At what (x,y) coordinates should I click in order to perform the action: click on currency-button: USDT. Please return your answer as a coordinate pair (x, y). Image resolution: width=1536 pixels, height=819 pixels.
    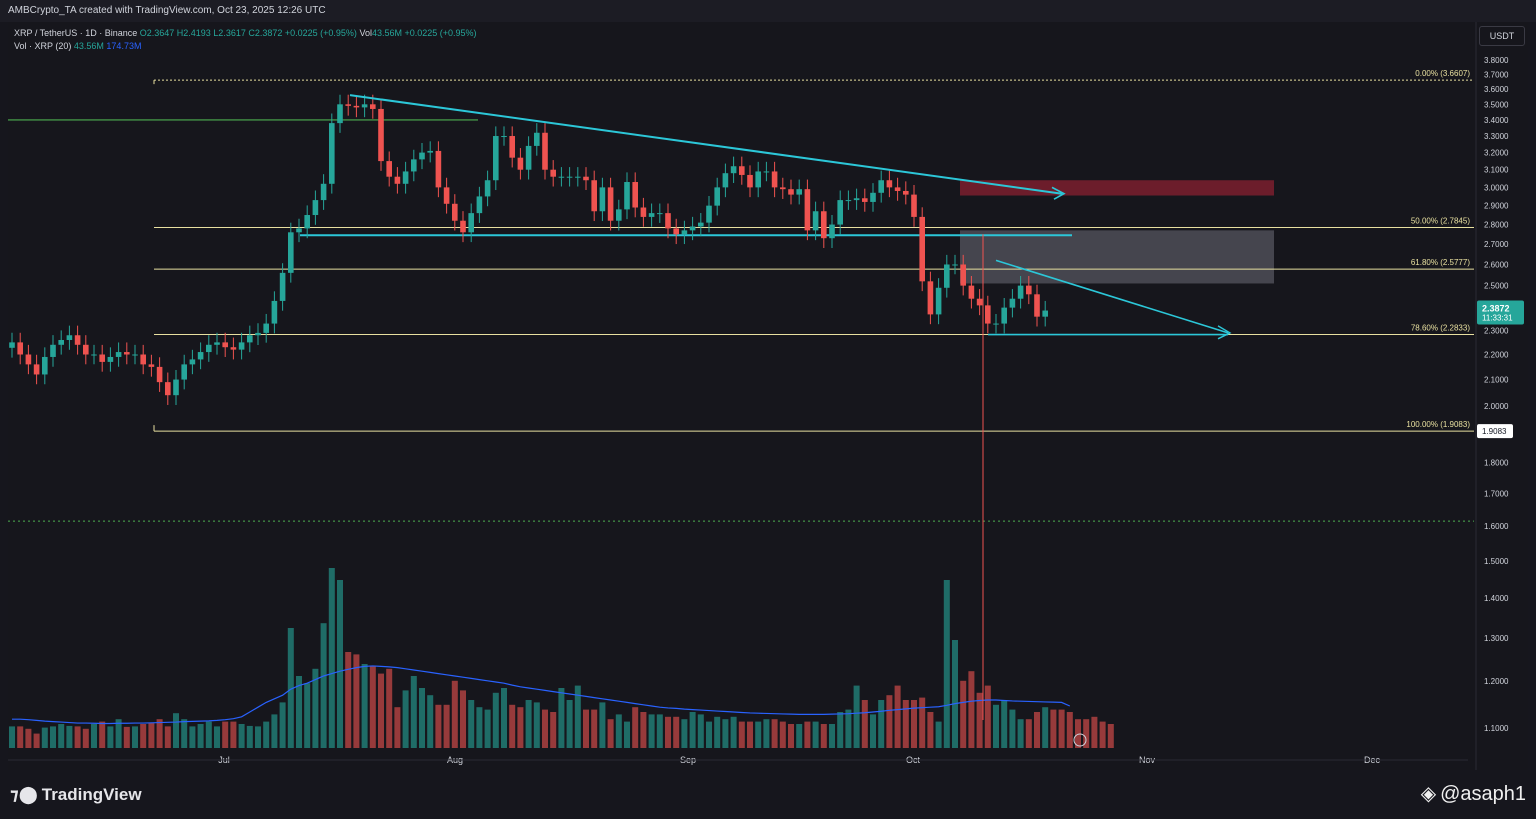
    Looking at the image, I should click on (1502, 36).